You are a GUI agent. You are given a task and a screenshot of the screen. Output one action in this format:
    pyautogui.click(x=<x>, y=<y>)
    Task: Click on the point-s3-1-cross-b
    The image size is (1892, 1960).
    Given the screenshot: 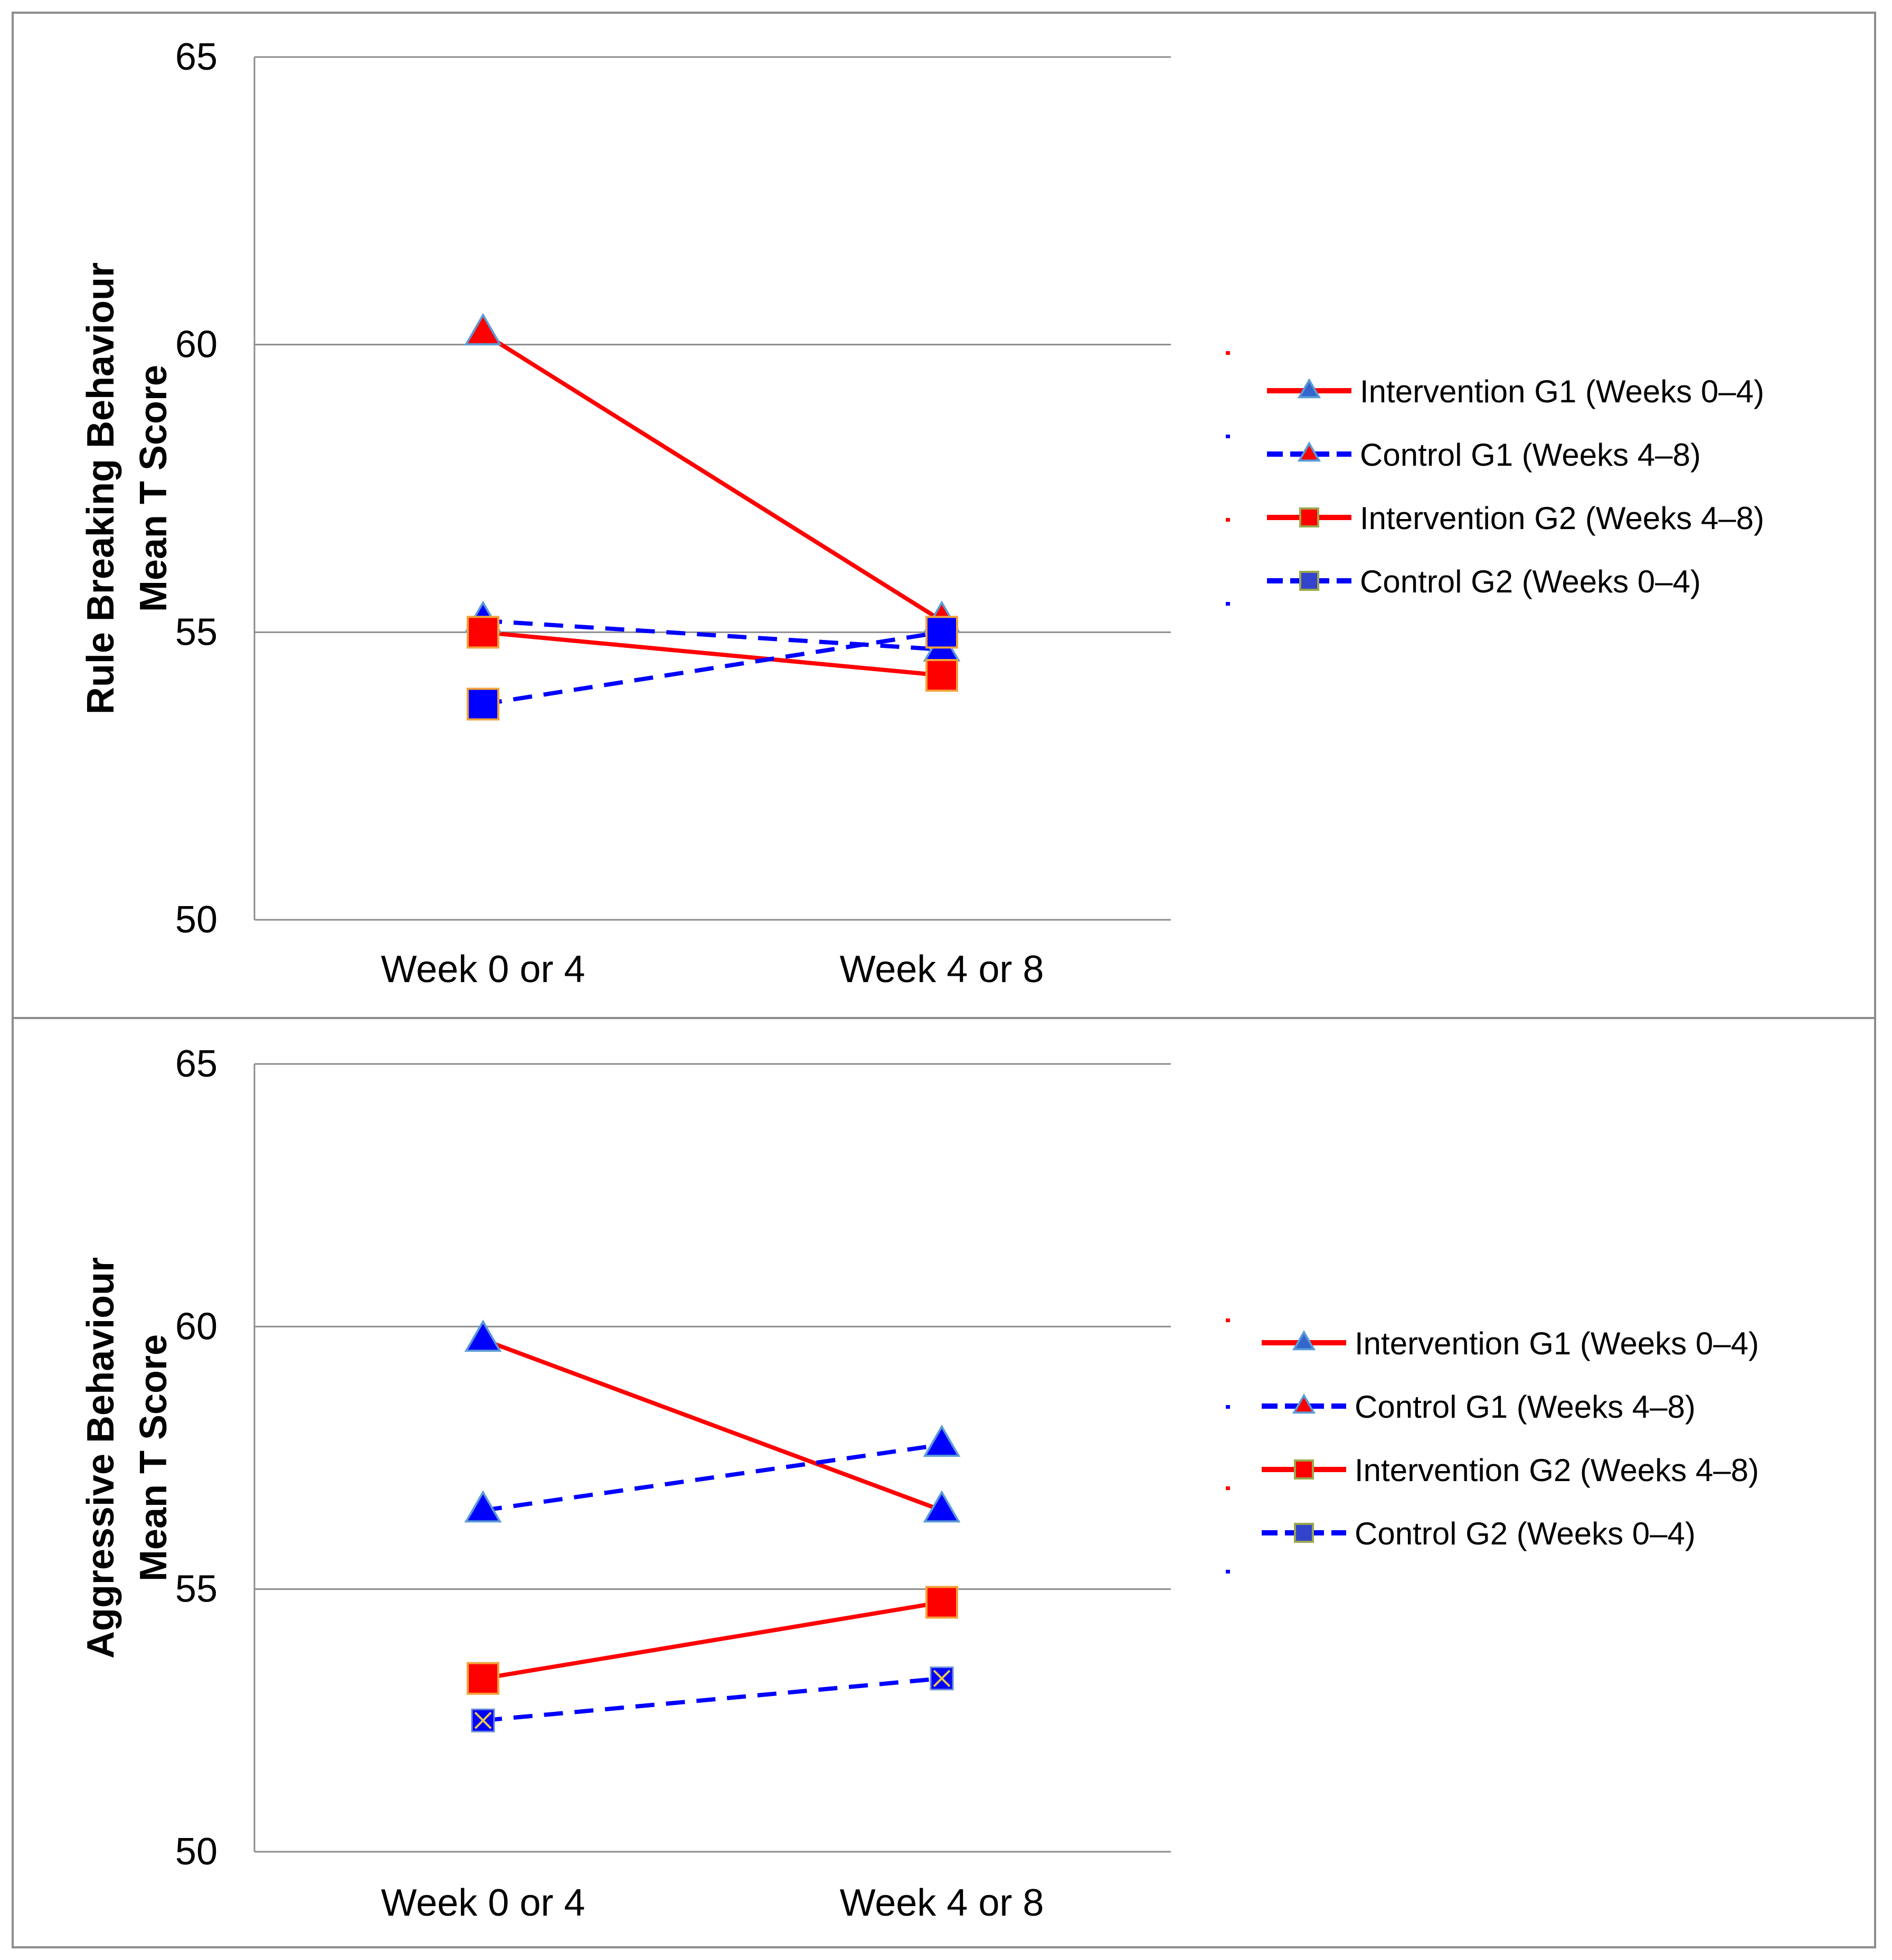 What is the action you would take?
    pyautogui.click(x=942, y=1679)
    